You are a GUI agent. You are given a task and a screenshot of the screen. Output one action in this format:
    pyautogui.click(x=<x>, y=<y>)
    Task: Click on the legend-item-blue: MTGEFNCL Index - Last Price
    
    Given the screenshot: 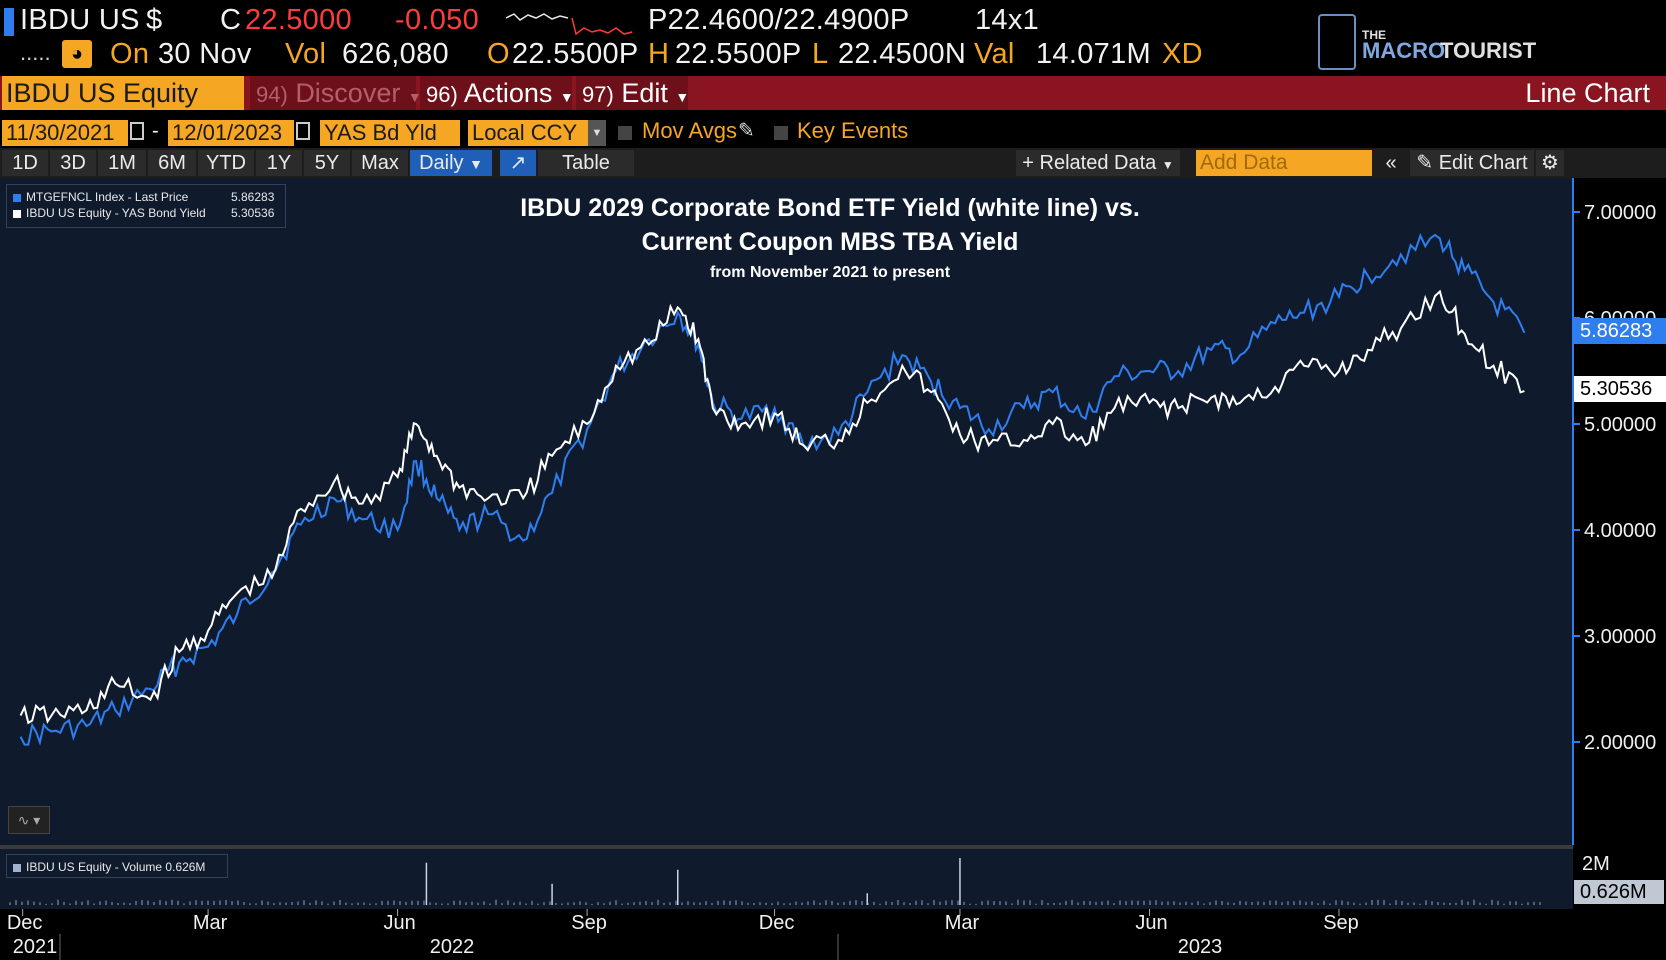 What is the action you would take?
    pyautogui.click(x=100, y=197)
    